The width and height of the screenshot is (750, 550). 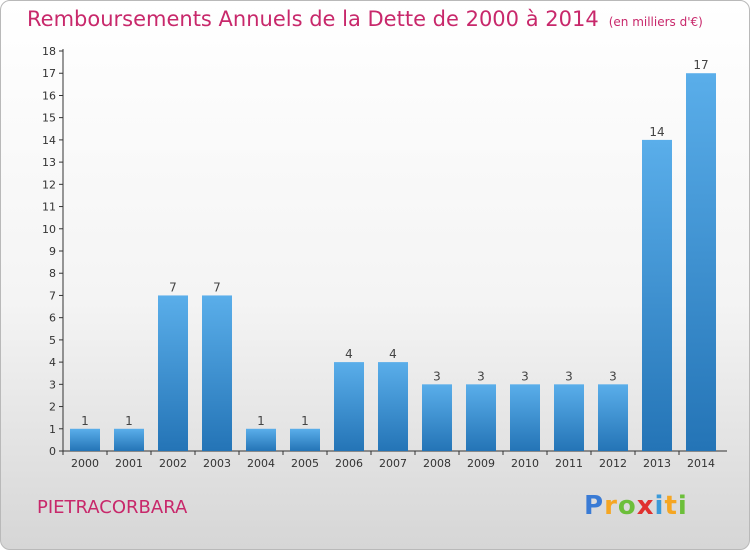 I want to click on y-tick-label: 6, so click(x=52, y=318).